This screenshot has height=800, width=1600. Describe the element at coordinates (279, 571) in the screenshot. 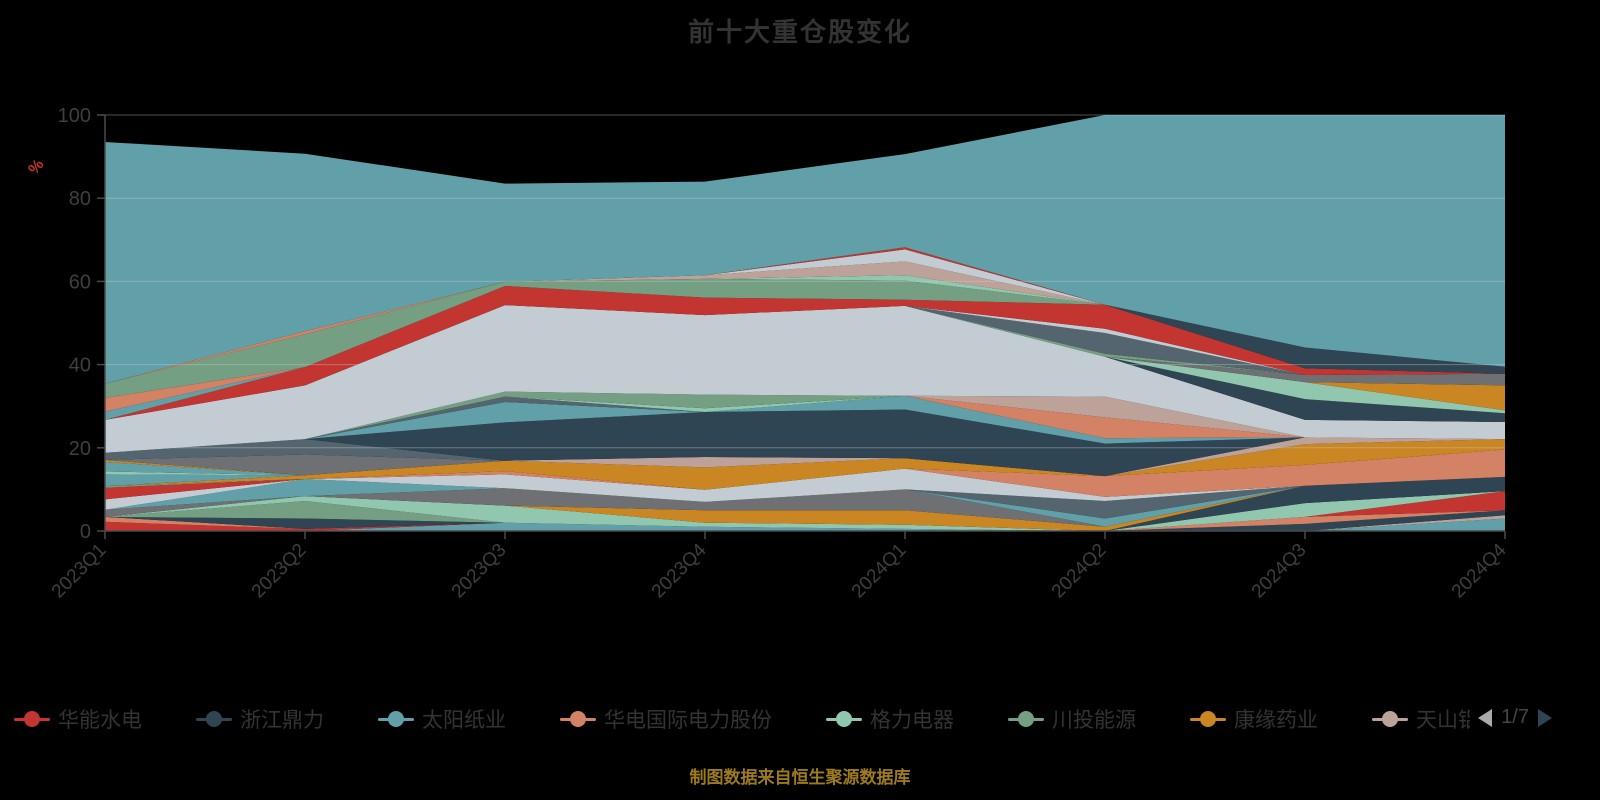

I see `x-axis-label: 2023Q2` at that location.